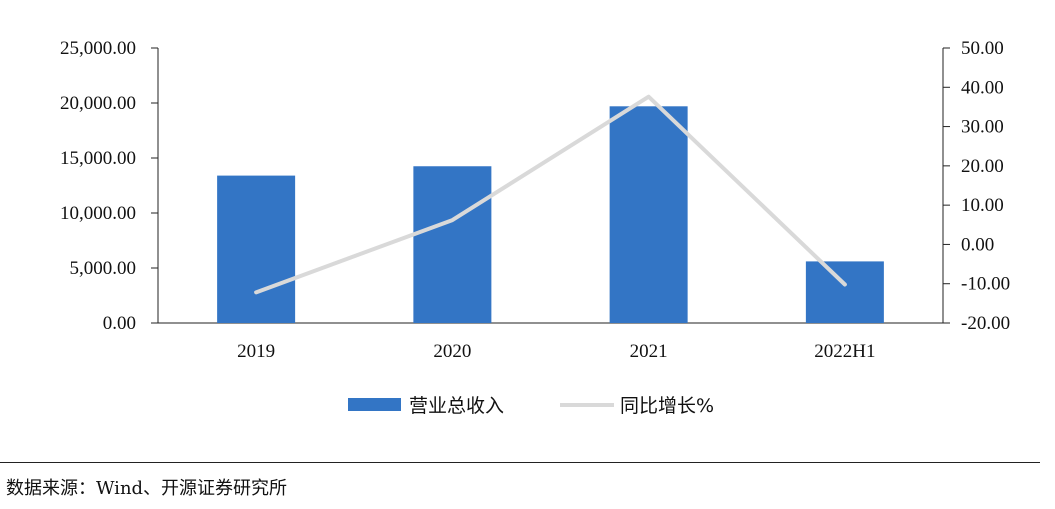 This screenshot has width=1055, height=509. I want to click on left-tick-label: 5,000.00, so click(103, 268).